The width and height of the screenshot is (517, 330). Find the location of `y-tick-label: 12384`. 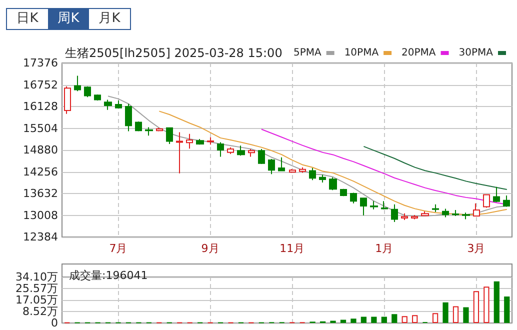

y-tick-label: 12384 is located at coordinates (40, 237).